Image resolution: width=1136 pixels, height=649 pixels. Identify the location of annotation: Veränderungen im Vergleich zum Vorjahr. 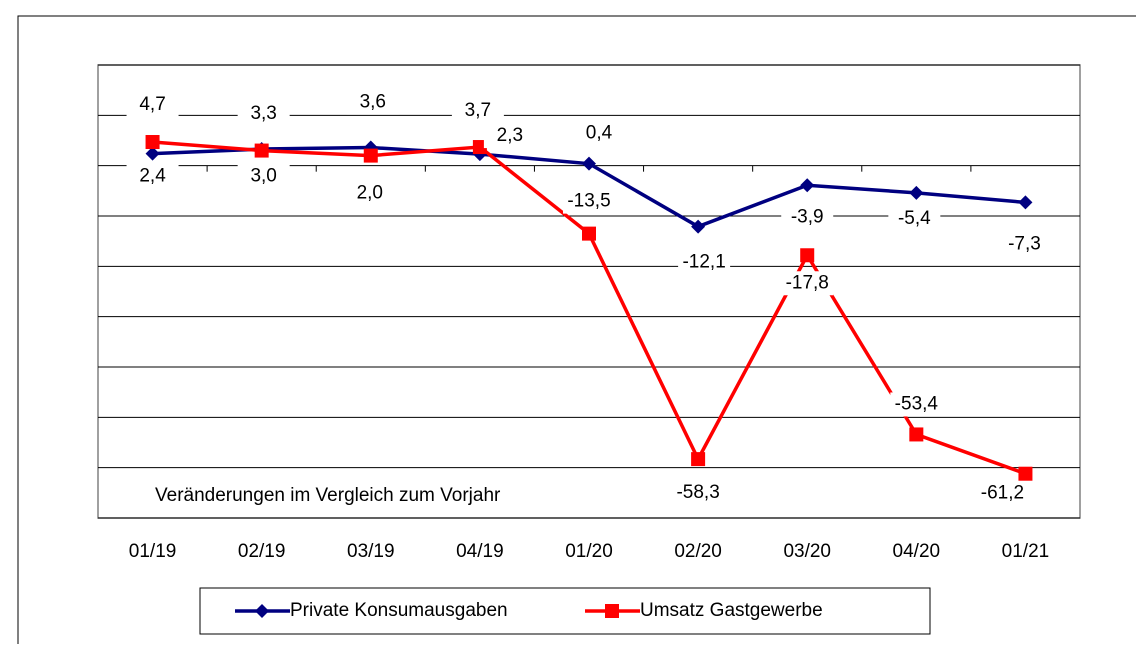
(328, 495).